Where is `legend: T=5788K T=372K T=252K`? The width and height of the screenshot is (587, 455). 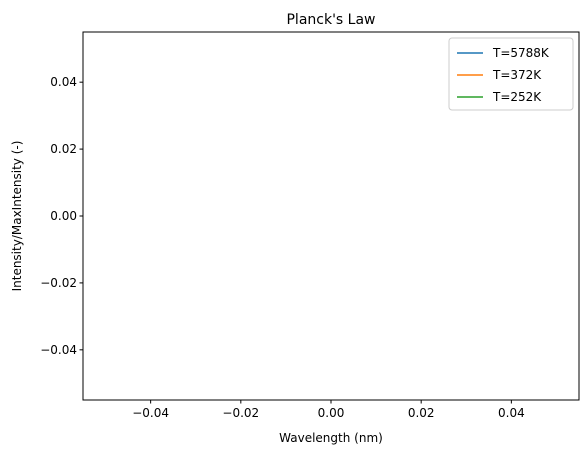 legend: T=5788K T=372K T=252K is located at coordinates (511, 74).